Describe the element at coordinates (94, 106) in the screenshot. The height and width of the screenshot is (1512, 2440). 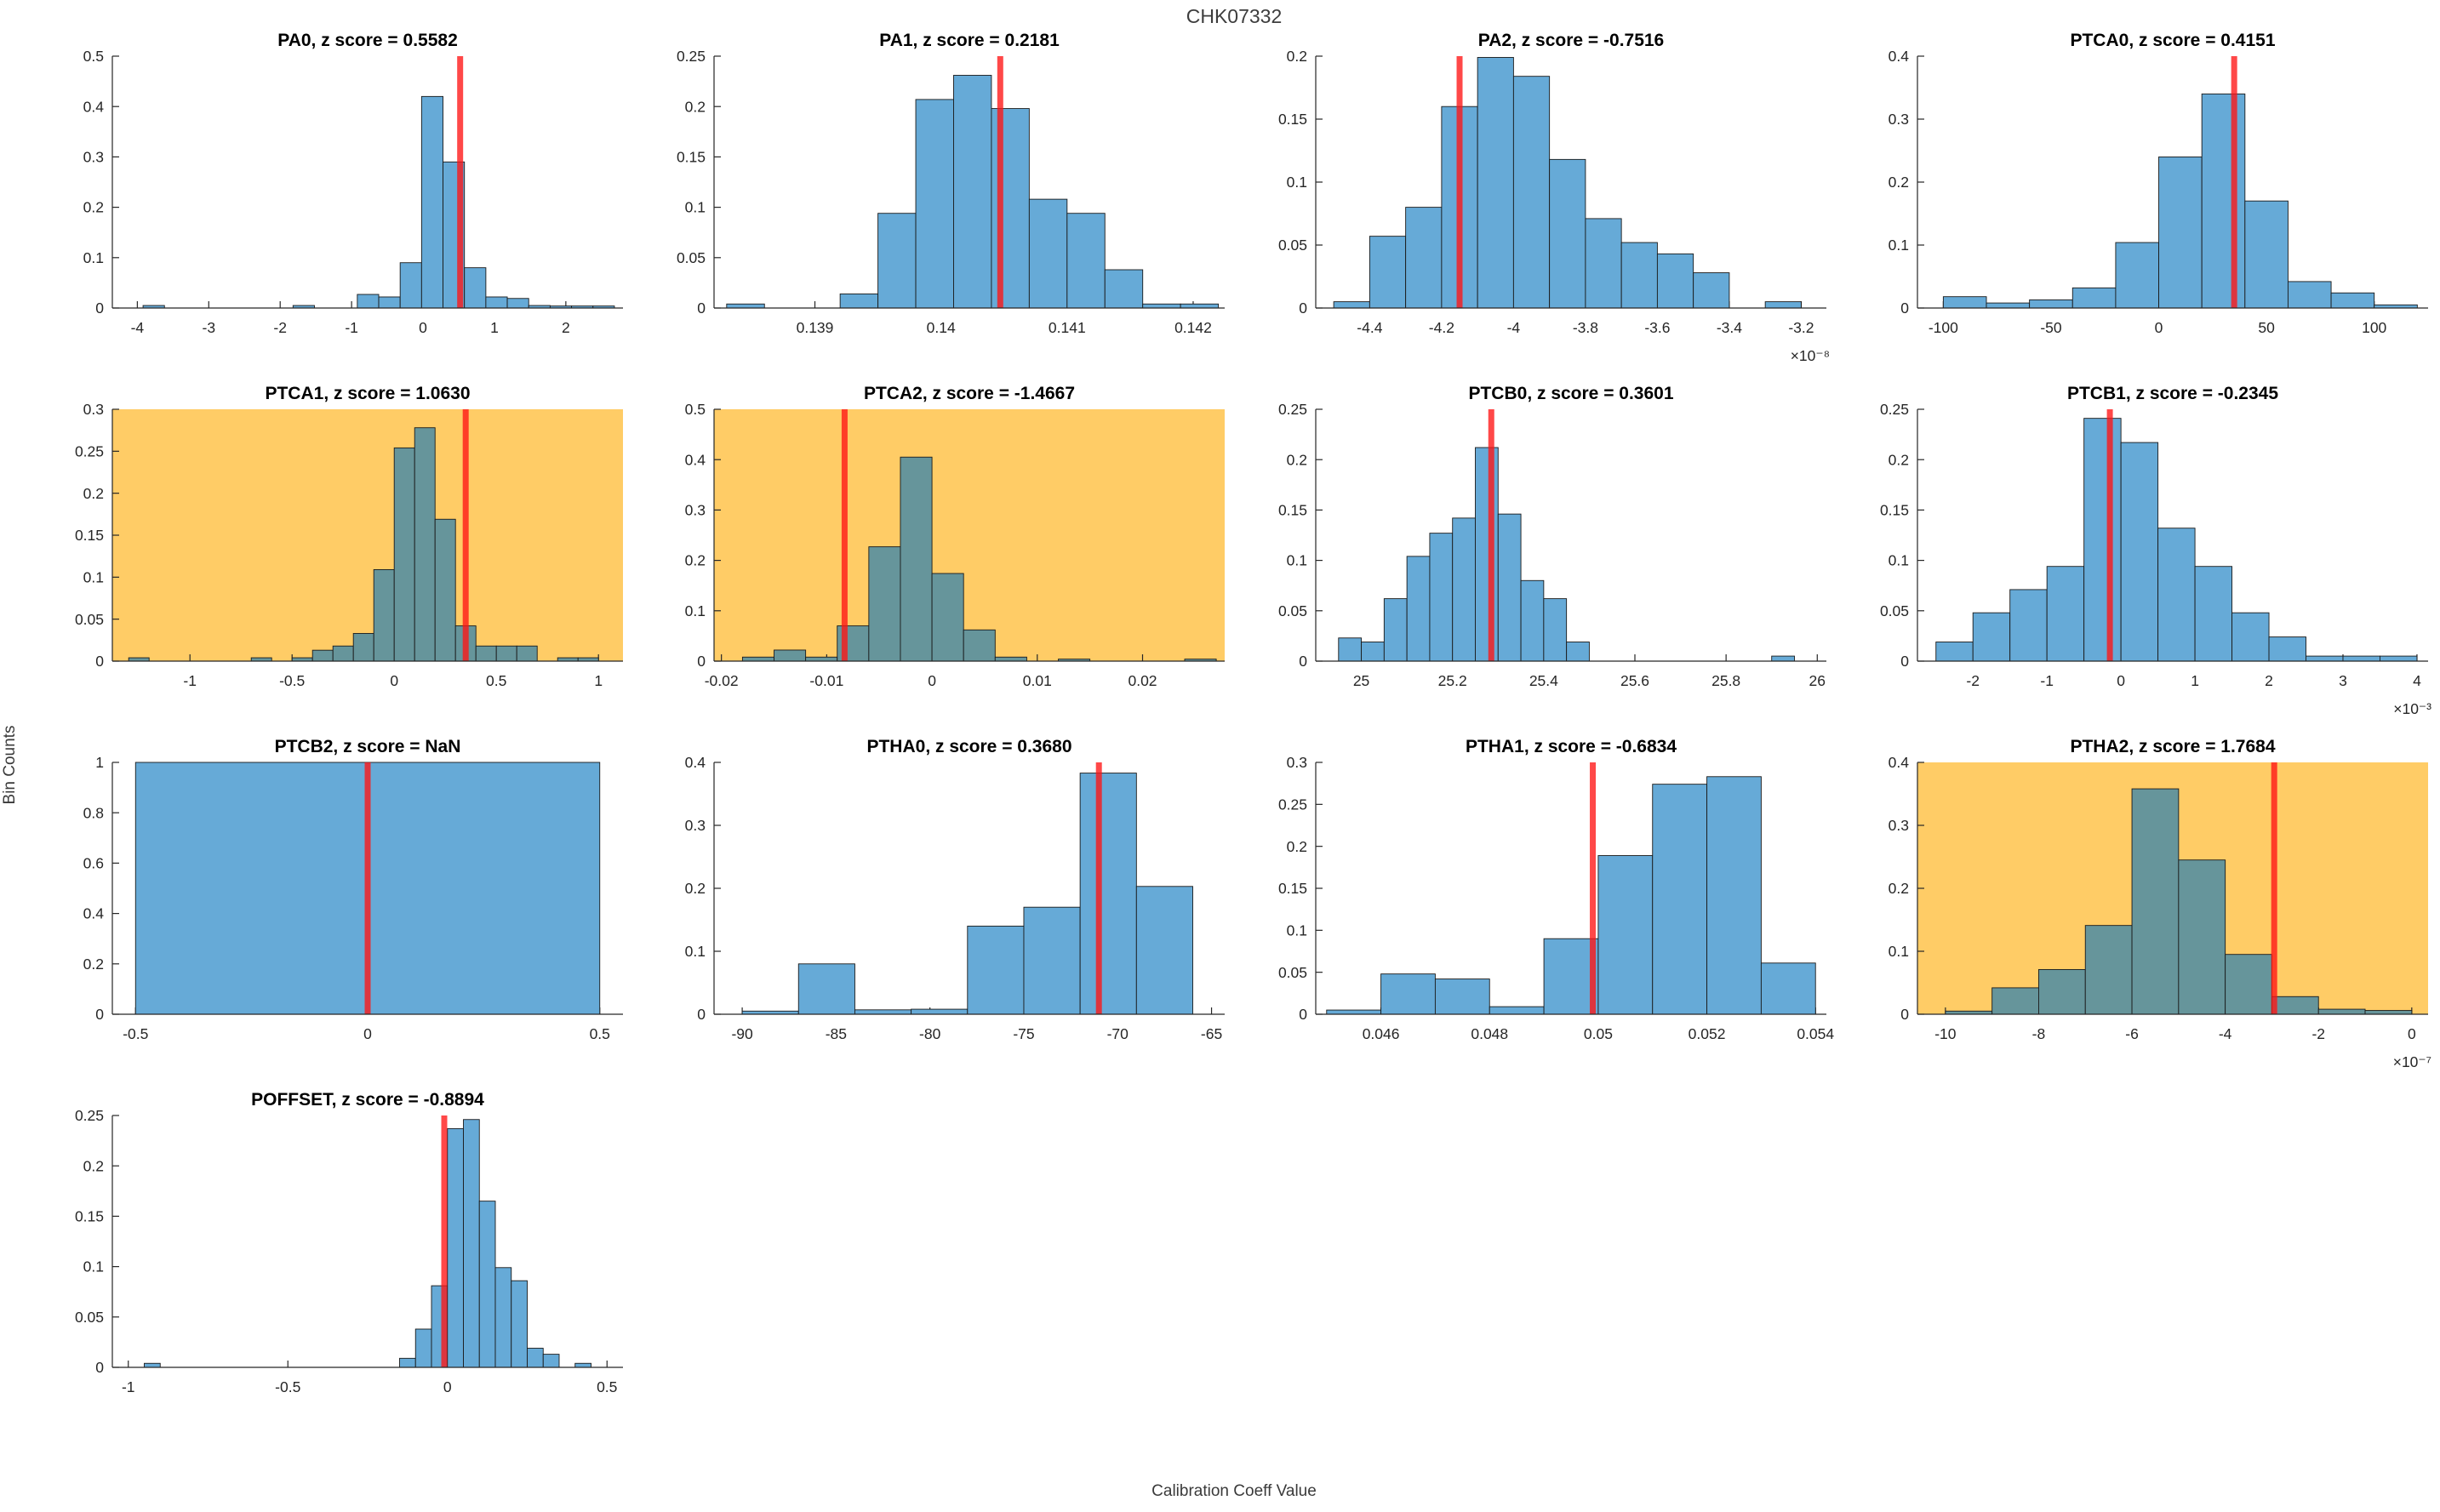
I see `y-tick-label: 0.4` at that location.